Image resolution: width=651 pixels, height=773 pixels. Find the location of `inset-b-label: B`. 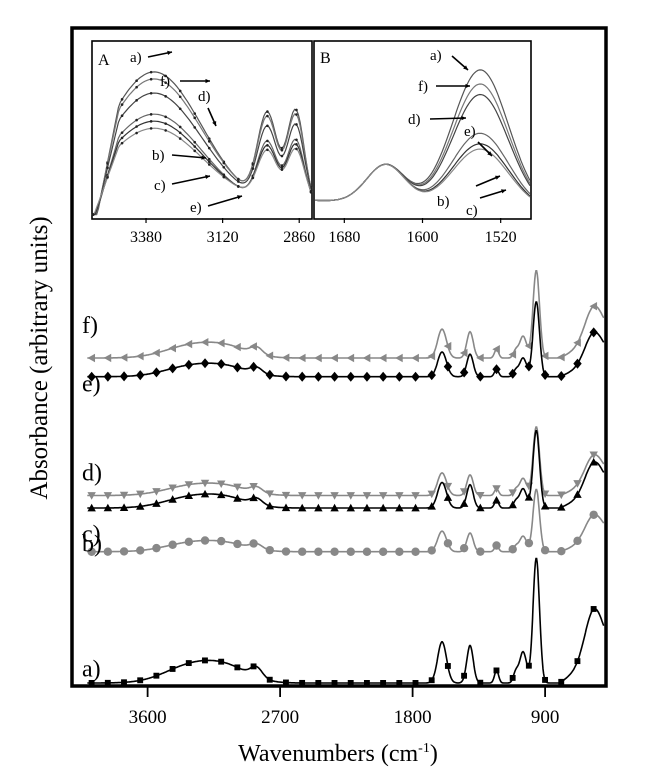

inset-b-label: B is located at coordinates (325, 58).